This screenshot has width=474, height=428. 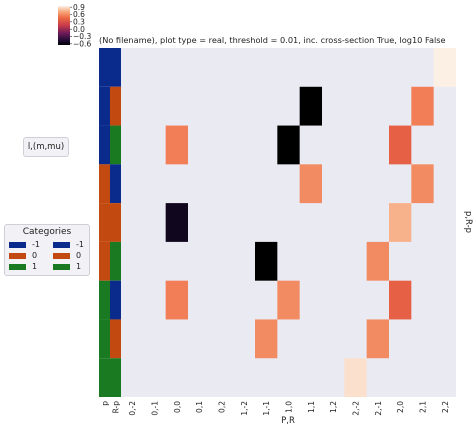 What do you see at coordinates (423, 407) in the screenshot?
I see `x-tick-label: 2,1` at bounding box center [423, 407].